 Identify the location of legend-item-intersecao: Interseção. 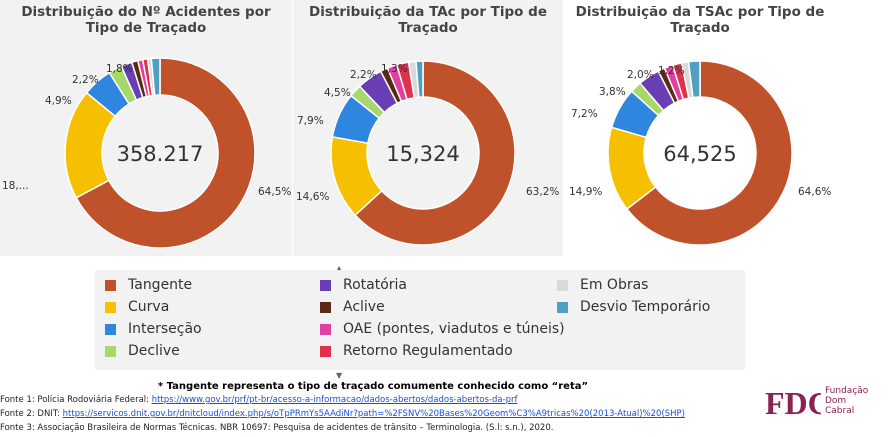
(153, 329).